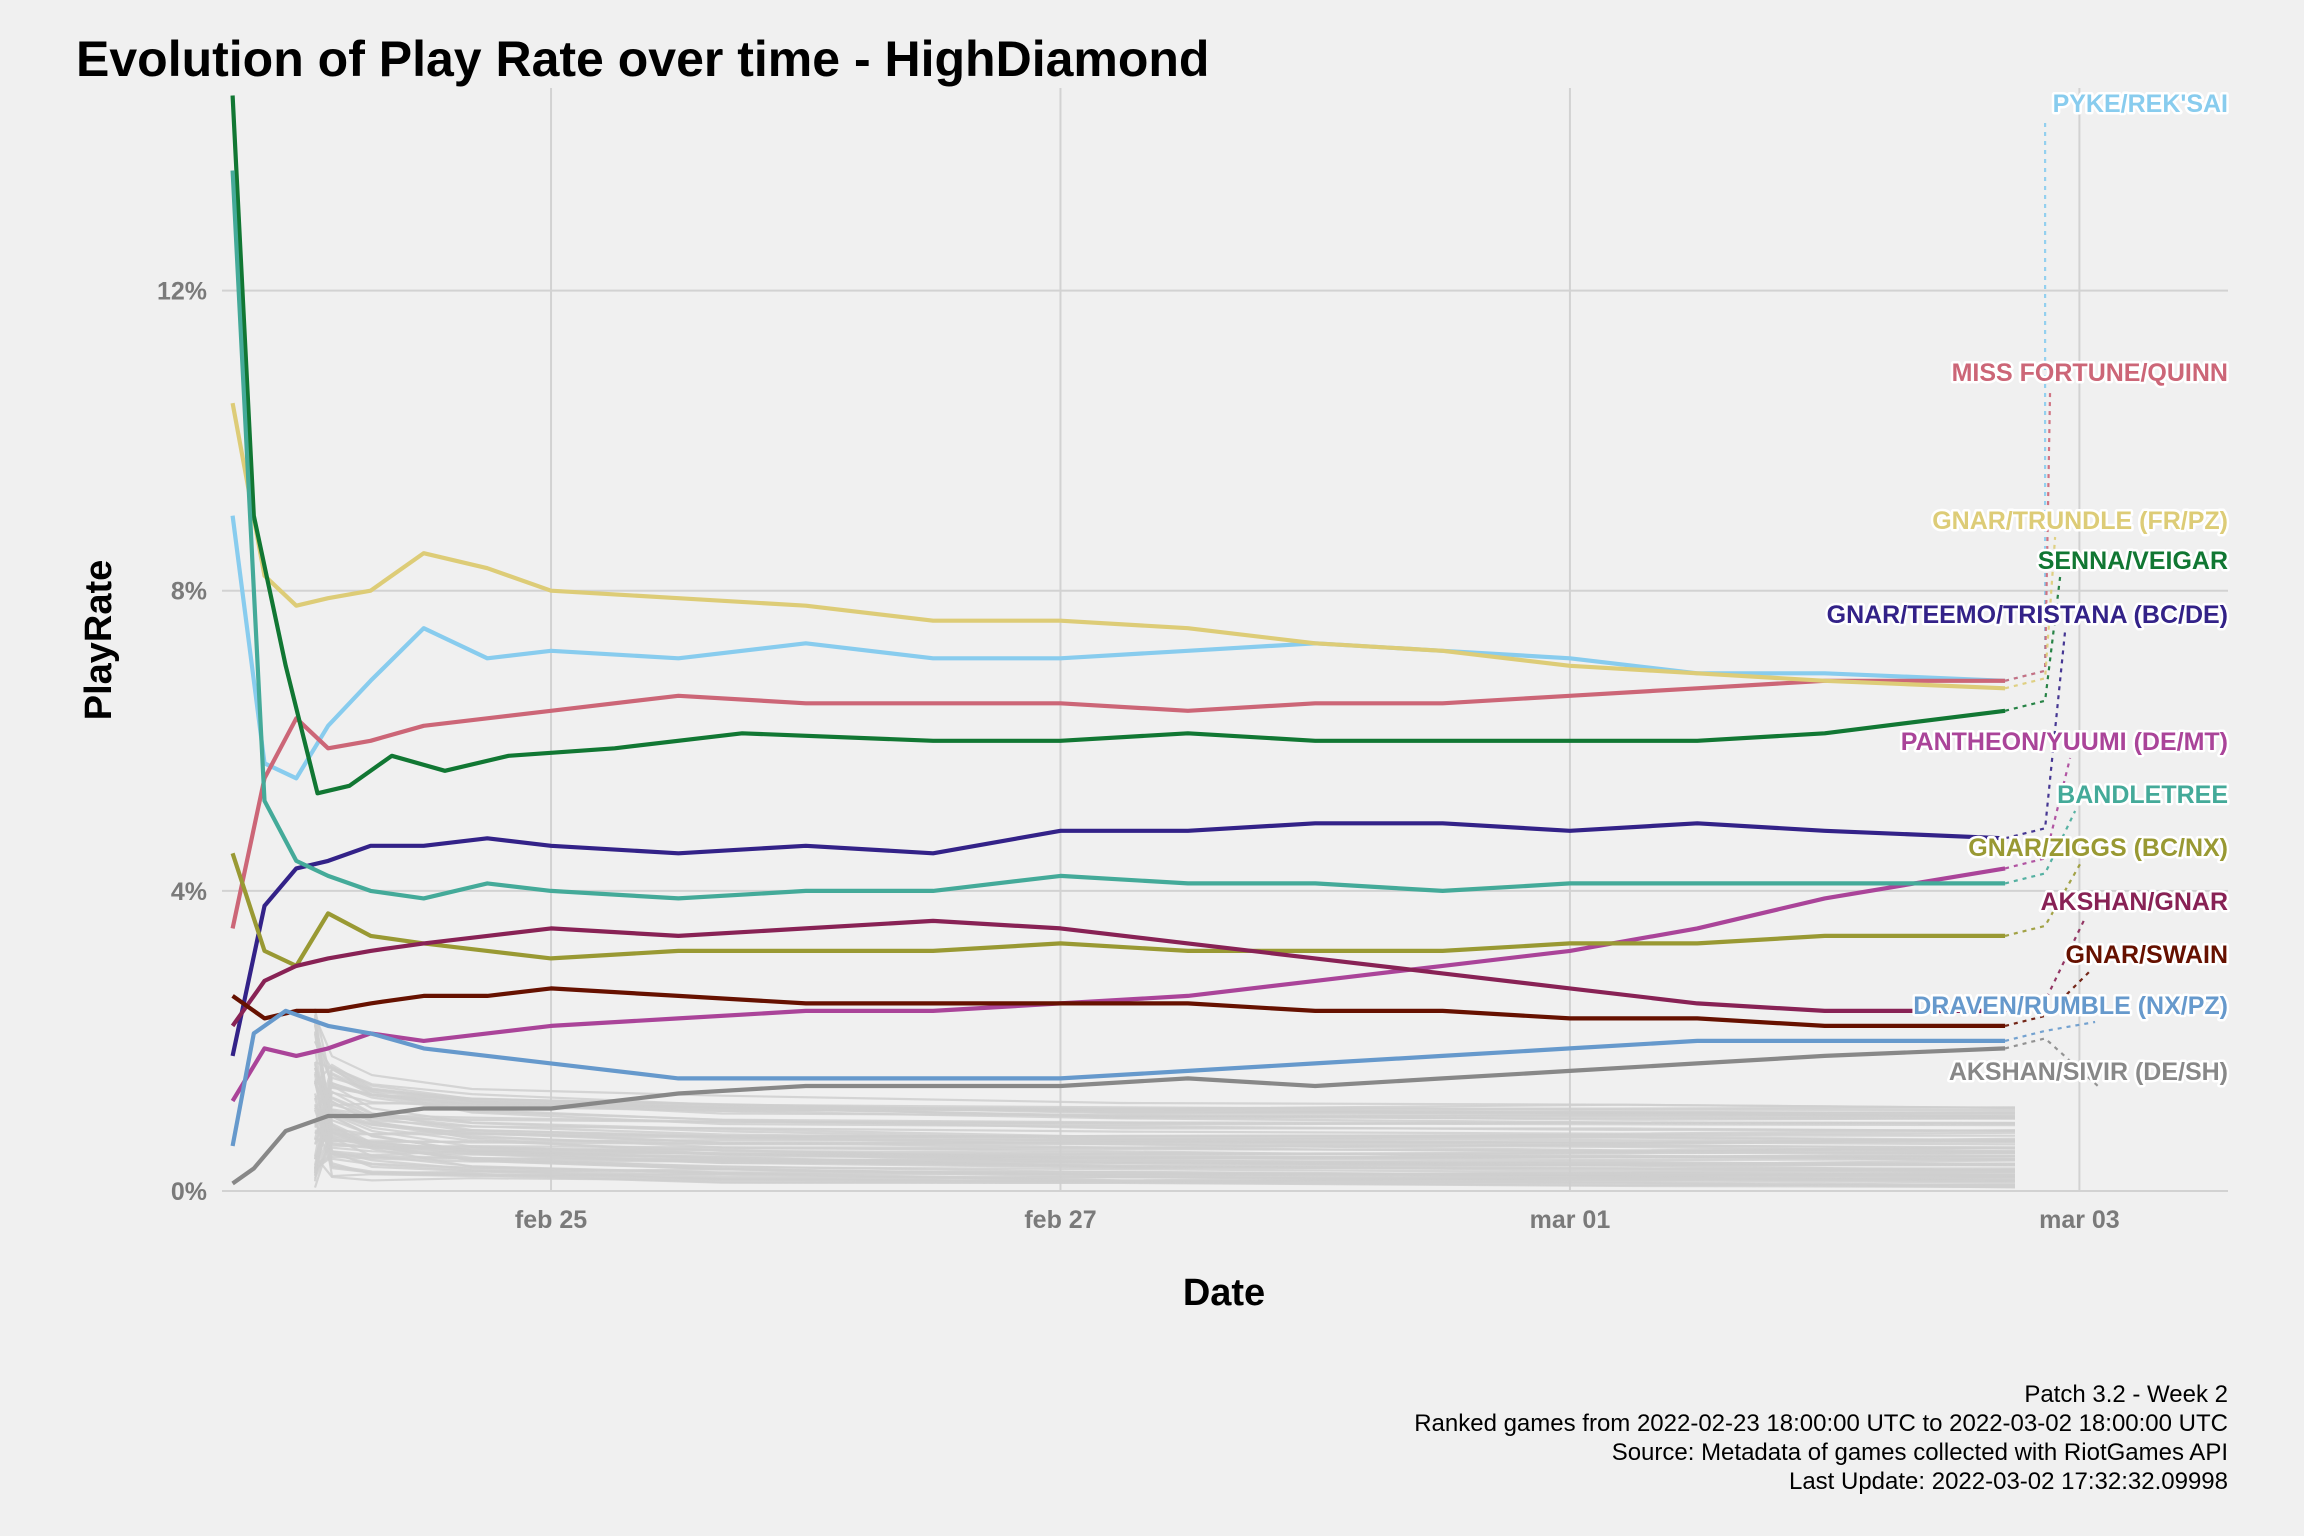  I want to click on series-label: AKSHAN/SIVIR (DE/SH), so click(2088, 1072).